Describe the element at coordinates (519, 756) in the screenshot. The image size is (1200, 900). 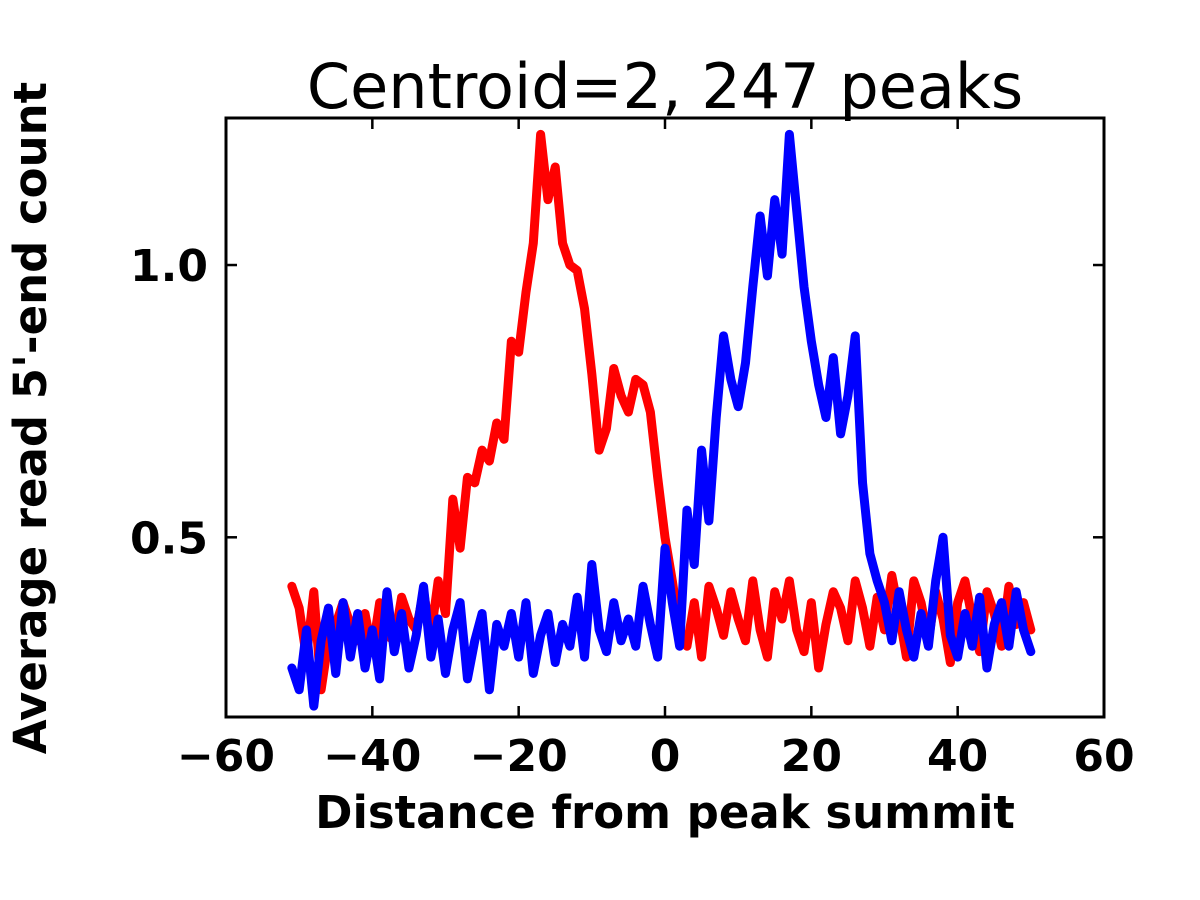
I see `x-tick-label-2: −20` at that location.